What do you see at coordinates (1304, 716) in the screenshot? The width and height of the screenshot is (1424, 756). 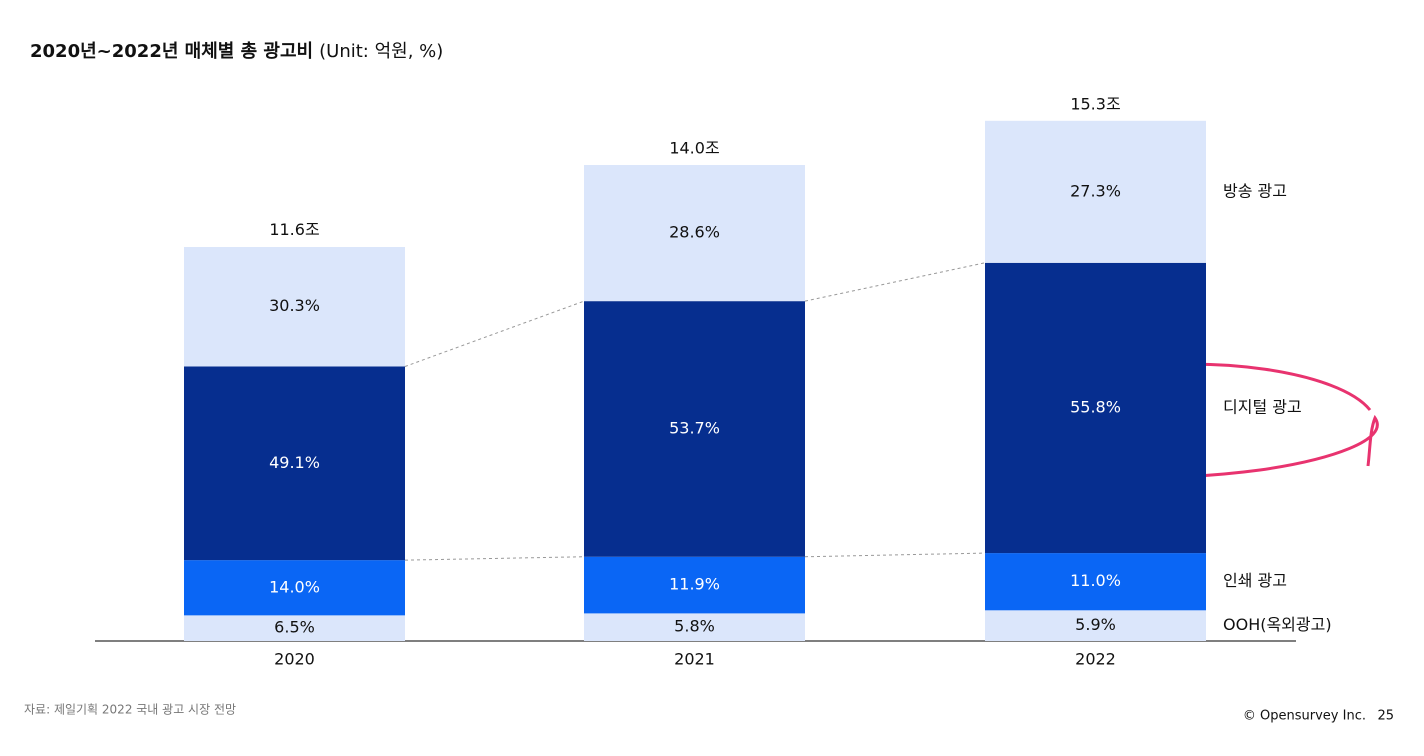 I see `footer: © Opensurvey Inc.` at bounding box center [1304, 716].